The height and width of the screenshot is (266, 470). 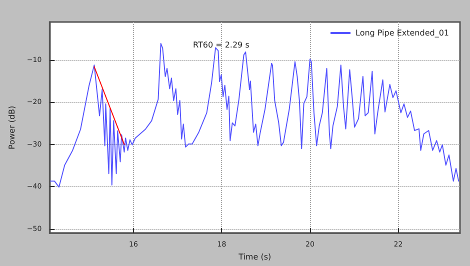 What do you see at coordinates (12, 128) in the screenshot?
I see `y-axis-title: Power (dB)` at bounding box center [12, 128].